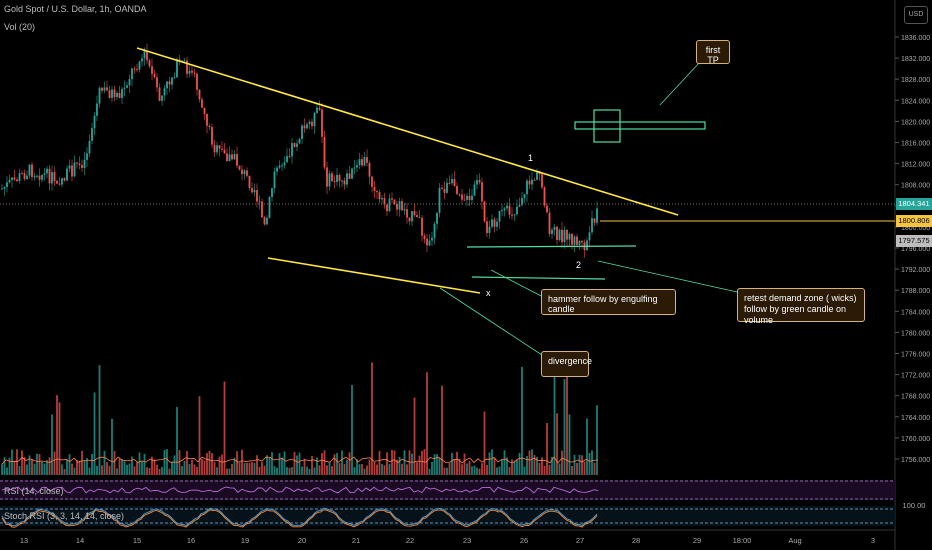 Image resolution: width=932 pixels, height=550 pixels. I want to click on target-box-vertical, so click(607, 126).